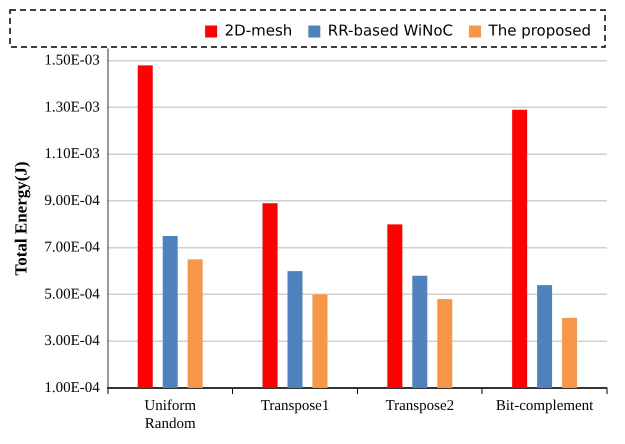 Image resolution: width=625 pixels, height=444 pixels. I want to click on y-axis-title: Total Energy(J), so click(21, 218).